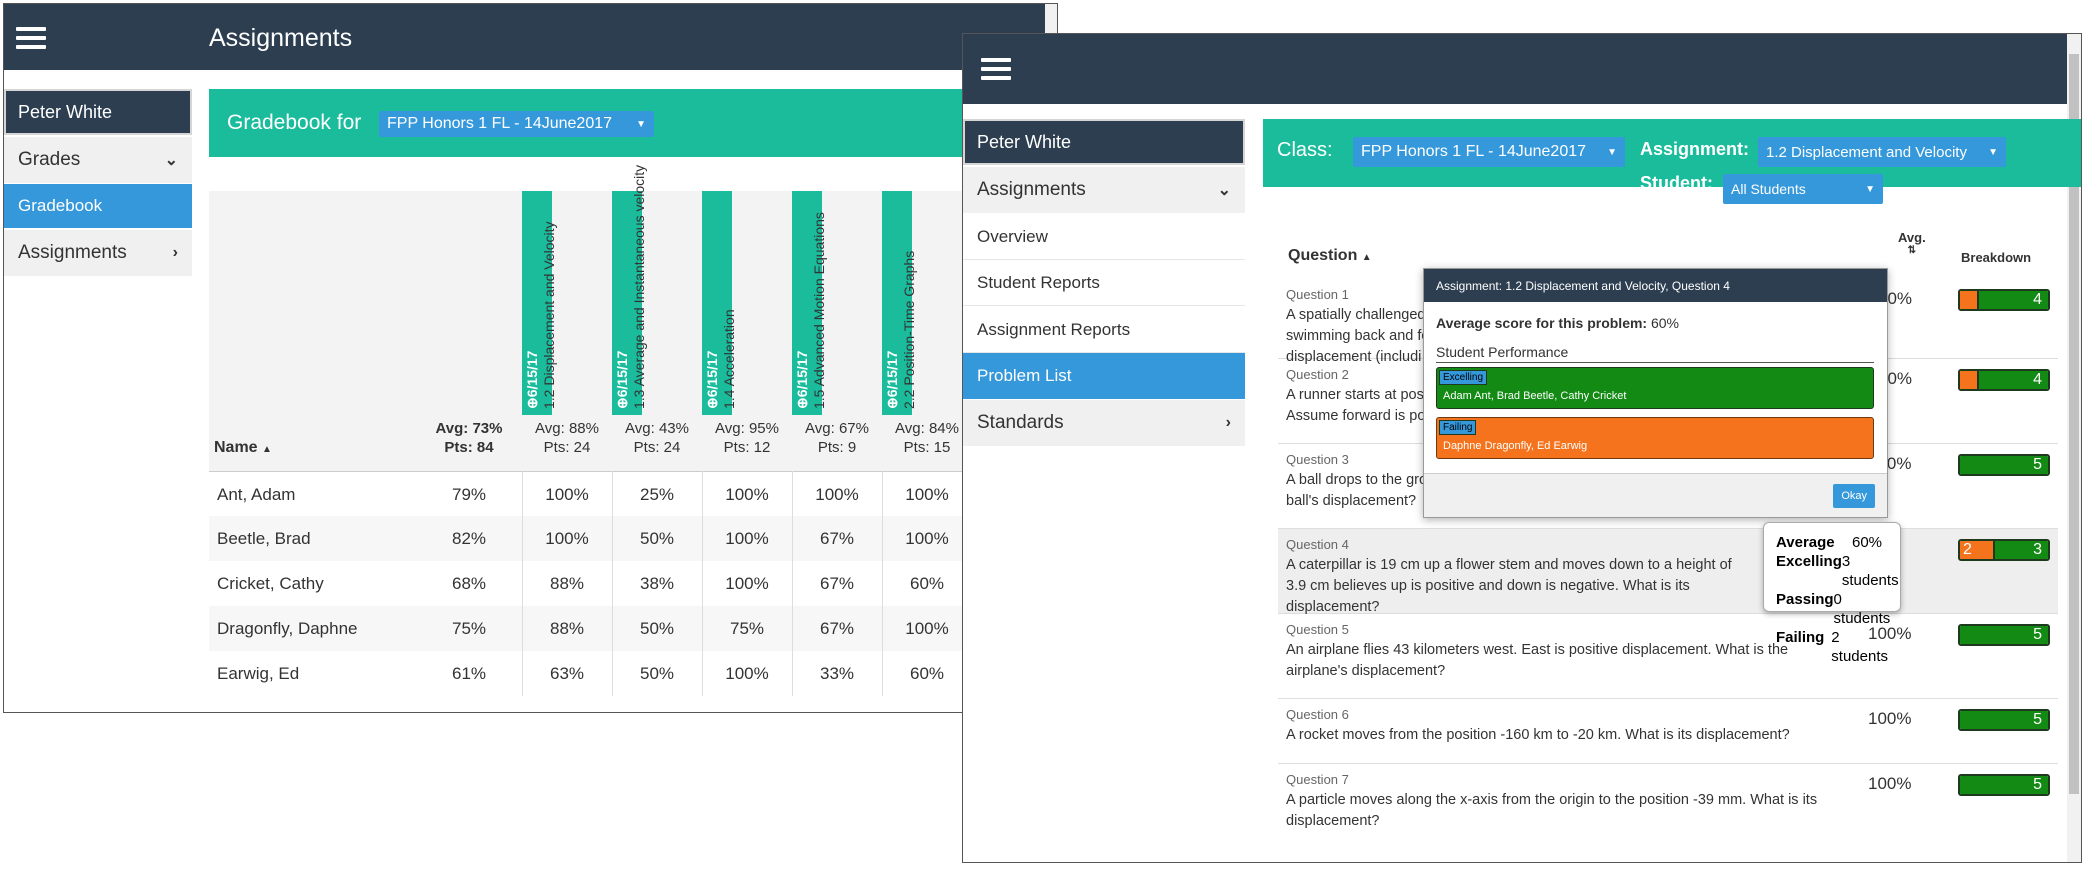  Describe the element at coordinates (1104, 237) in the screenshot. I see `nav-overview: Overview` at that location.